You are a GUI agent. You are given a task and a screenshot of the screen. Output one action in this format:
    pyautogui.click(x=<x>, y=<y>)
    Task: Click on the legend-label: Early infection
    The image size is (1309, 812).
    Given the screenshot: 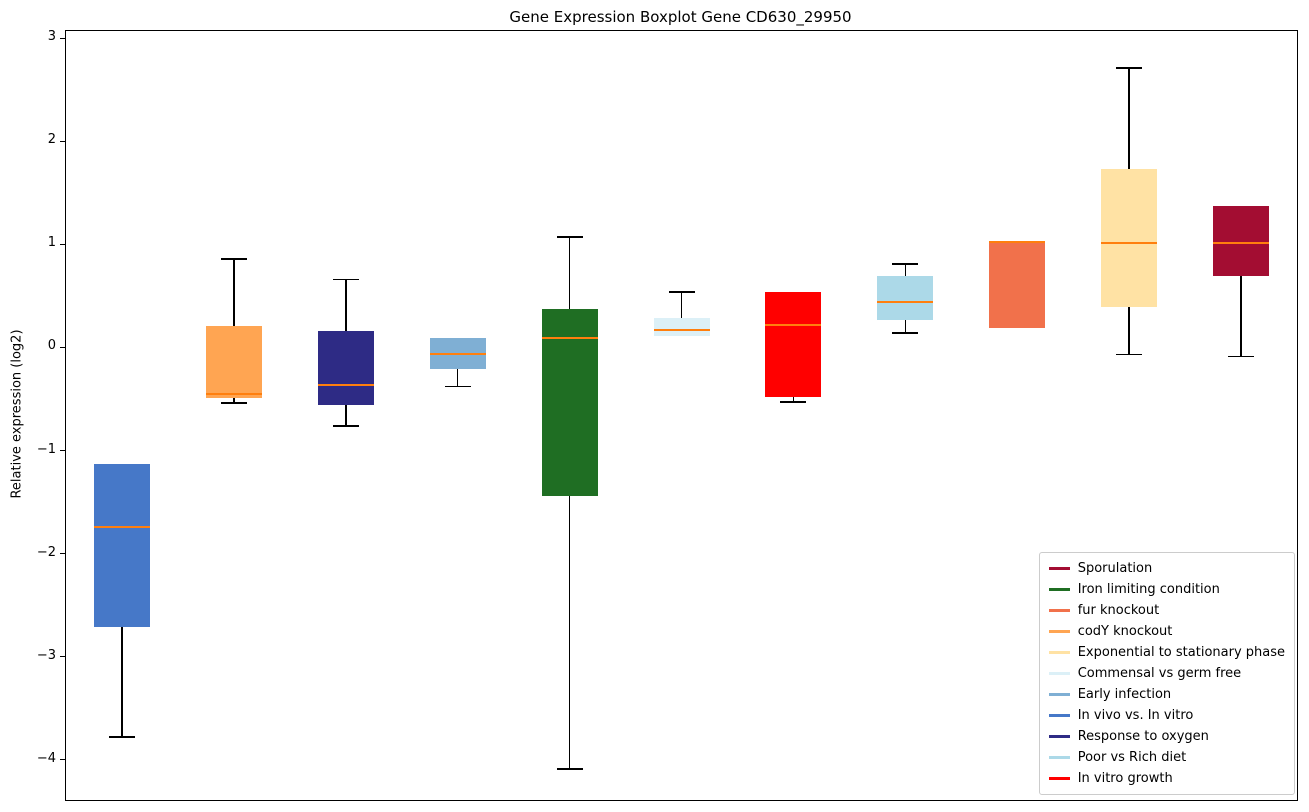 What is the action you would take?
    pyautogui.click(x=1124, y=694)
    